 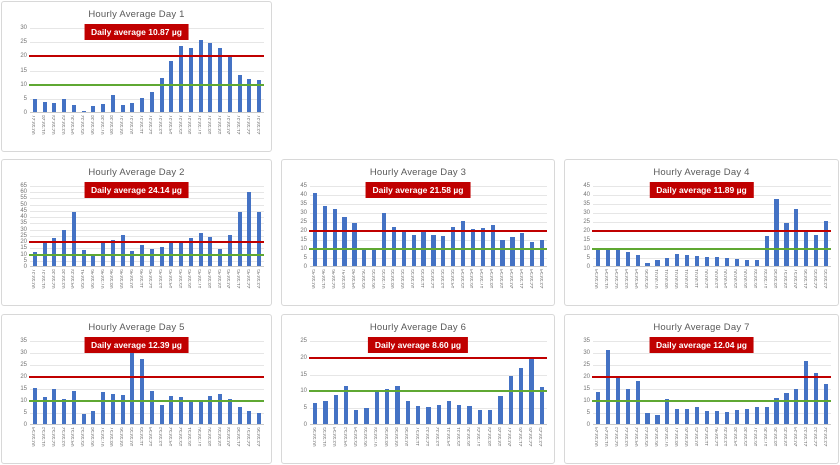 I want to click on x-label-slot: 05:59:56, so click(x=648, y=287).